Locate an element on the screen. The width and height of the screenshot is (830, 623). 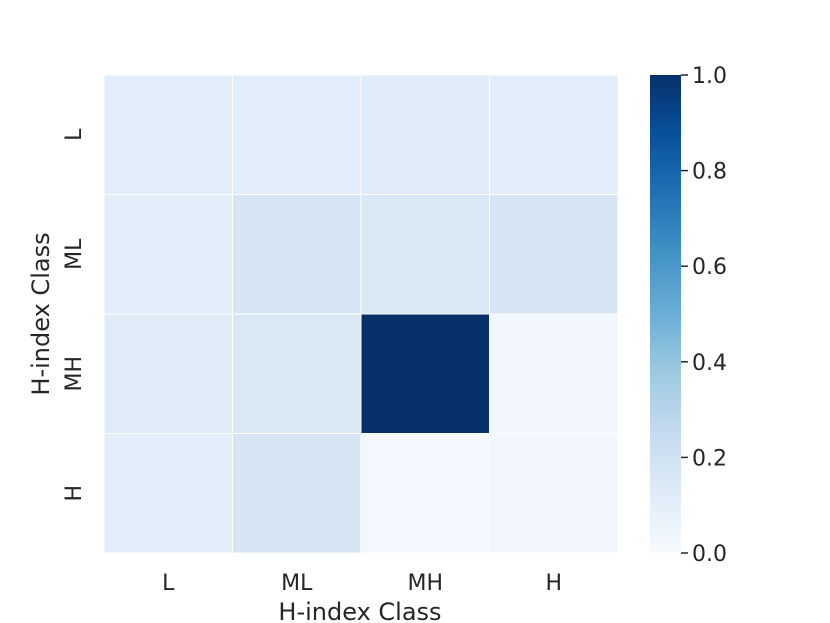
colorbar-tick-label: 0.6 is located at coordinates (709, 267).